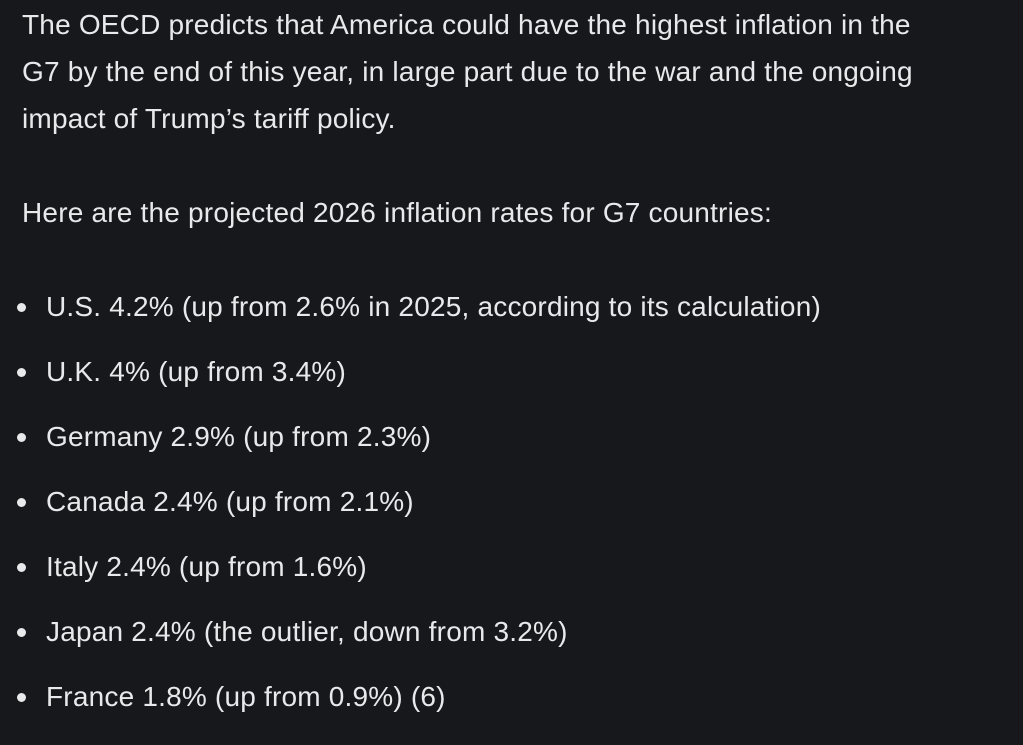  Describe the element at coordinates (230, 501) in the screenshot. I see `list-item-text: Canada 2.4% (up from 2.1%)` at that location.